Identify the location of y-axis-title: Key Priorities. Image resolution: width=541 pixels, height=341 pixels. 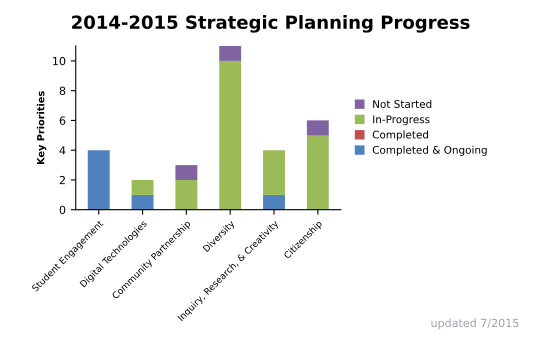
(41, 127).